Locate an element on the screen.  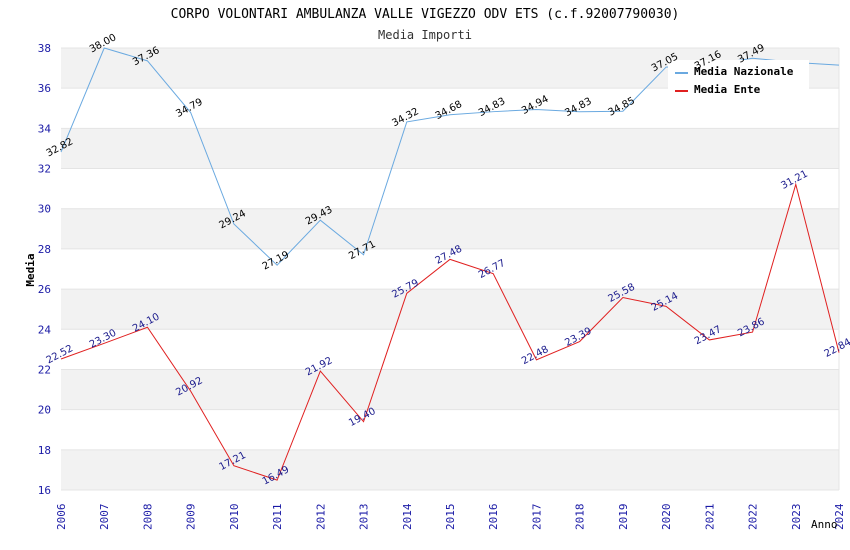
y-axis-ticks: 16 18 20 22 24 26 28 30 32 34 36 38 is located at coordinates (45, 269).